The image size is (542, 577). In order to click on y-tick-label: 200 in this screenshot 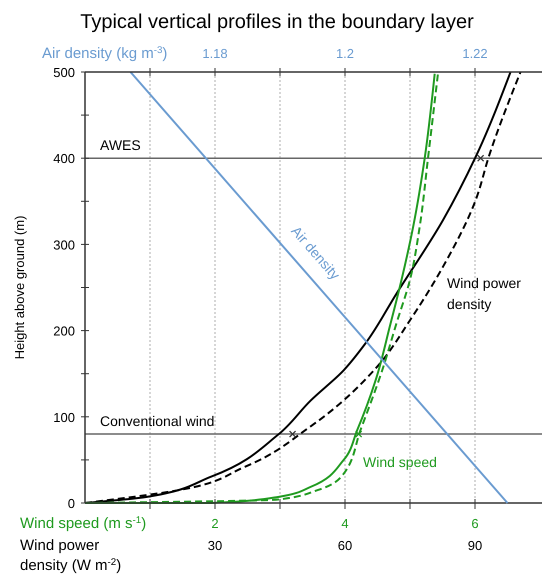, I will do `click(64, 331)`.